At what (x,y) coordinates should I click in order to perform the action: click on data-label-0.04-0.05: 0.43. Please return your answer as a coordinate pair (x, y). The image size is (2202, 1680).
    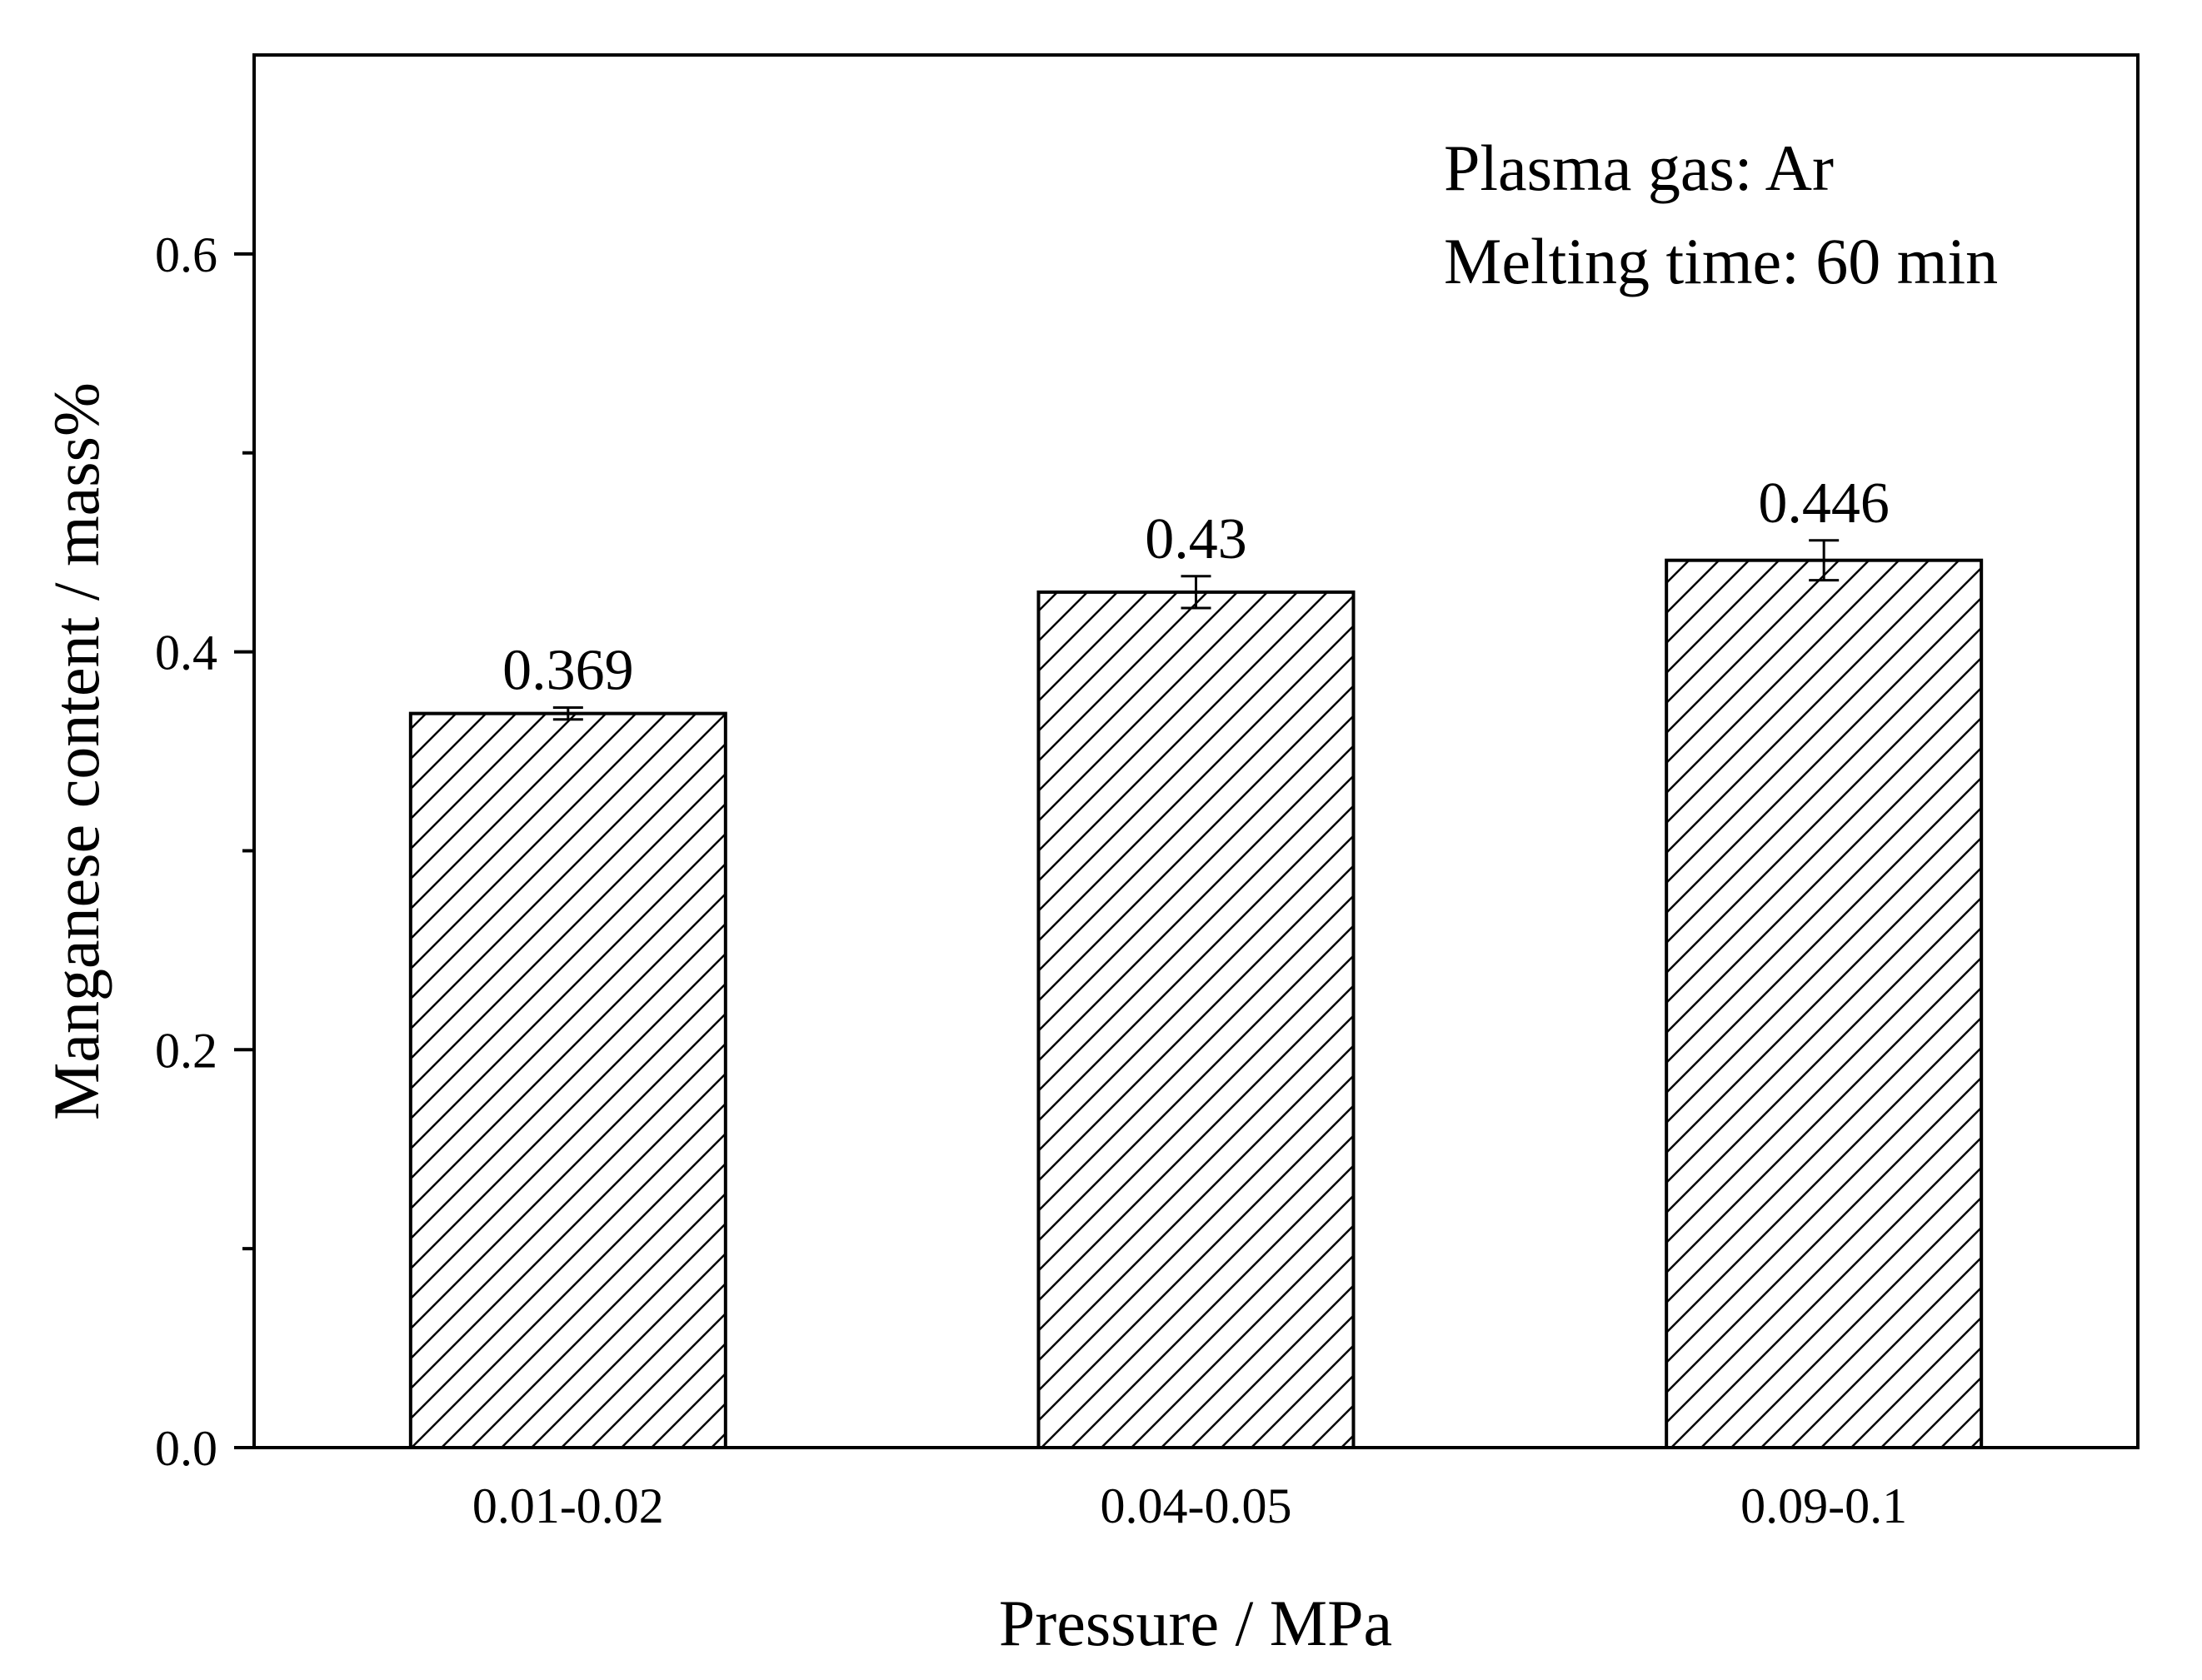
    Looking at the image, I should click on (1196, 539).